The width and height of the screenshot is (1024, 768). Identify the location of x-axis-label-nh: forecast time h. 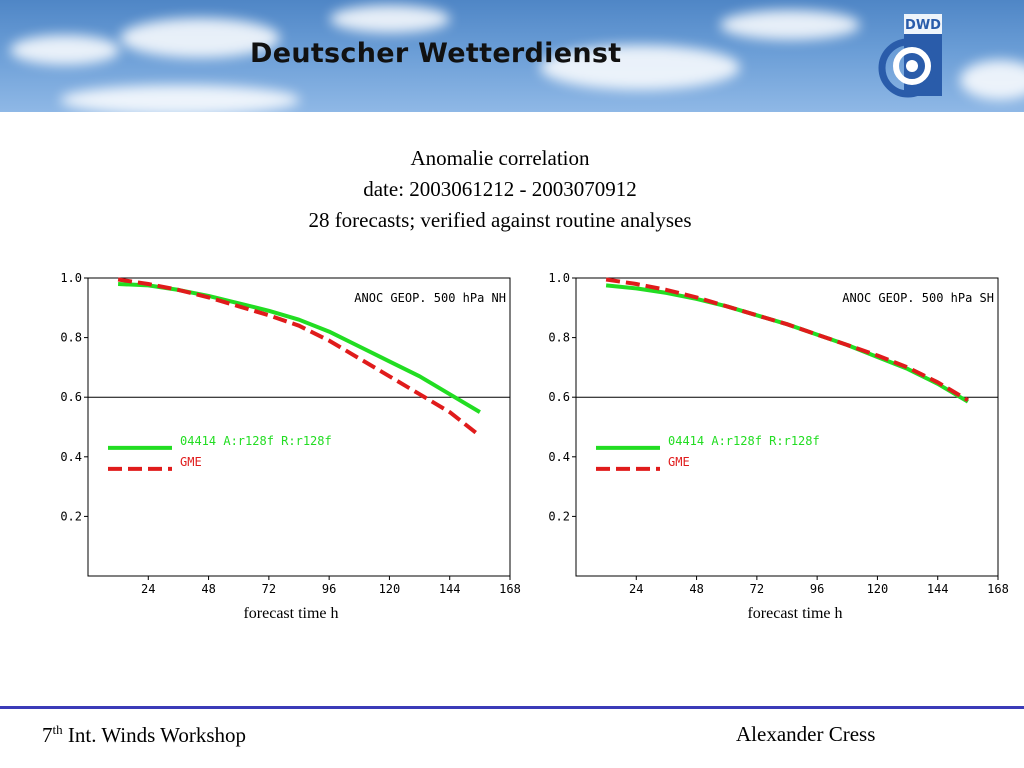
(291, 613).